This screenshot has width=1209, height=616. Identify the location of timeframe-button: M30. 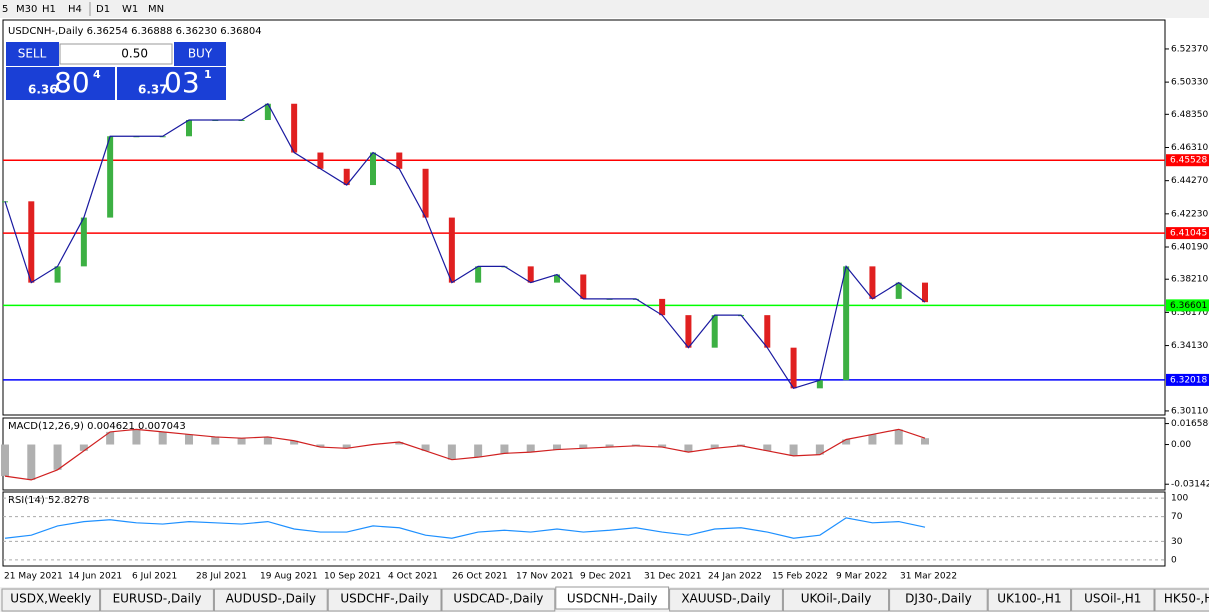
(26, 9).